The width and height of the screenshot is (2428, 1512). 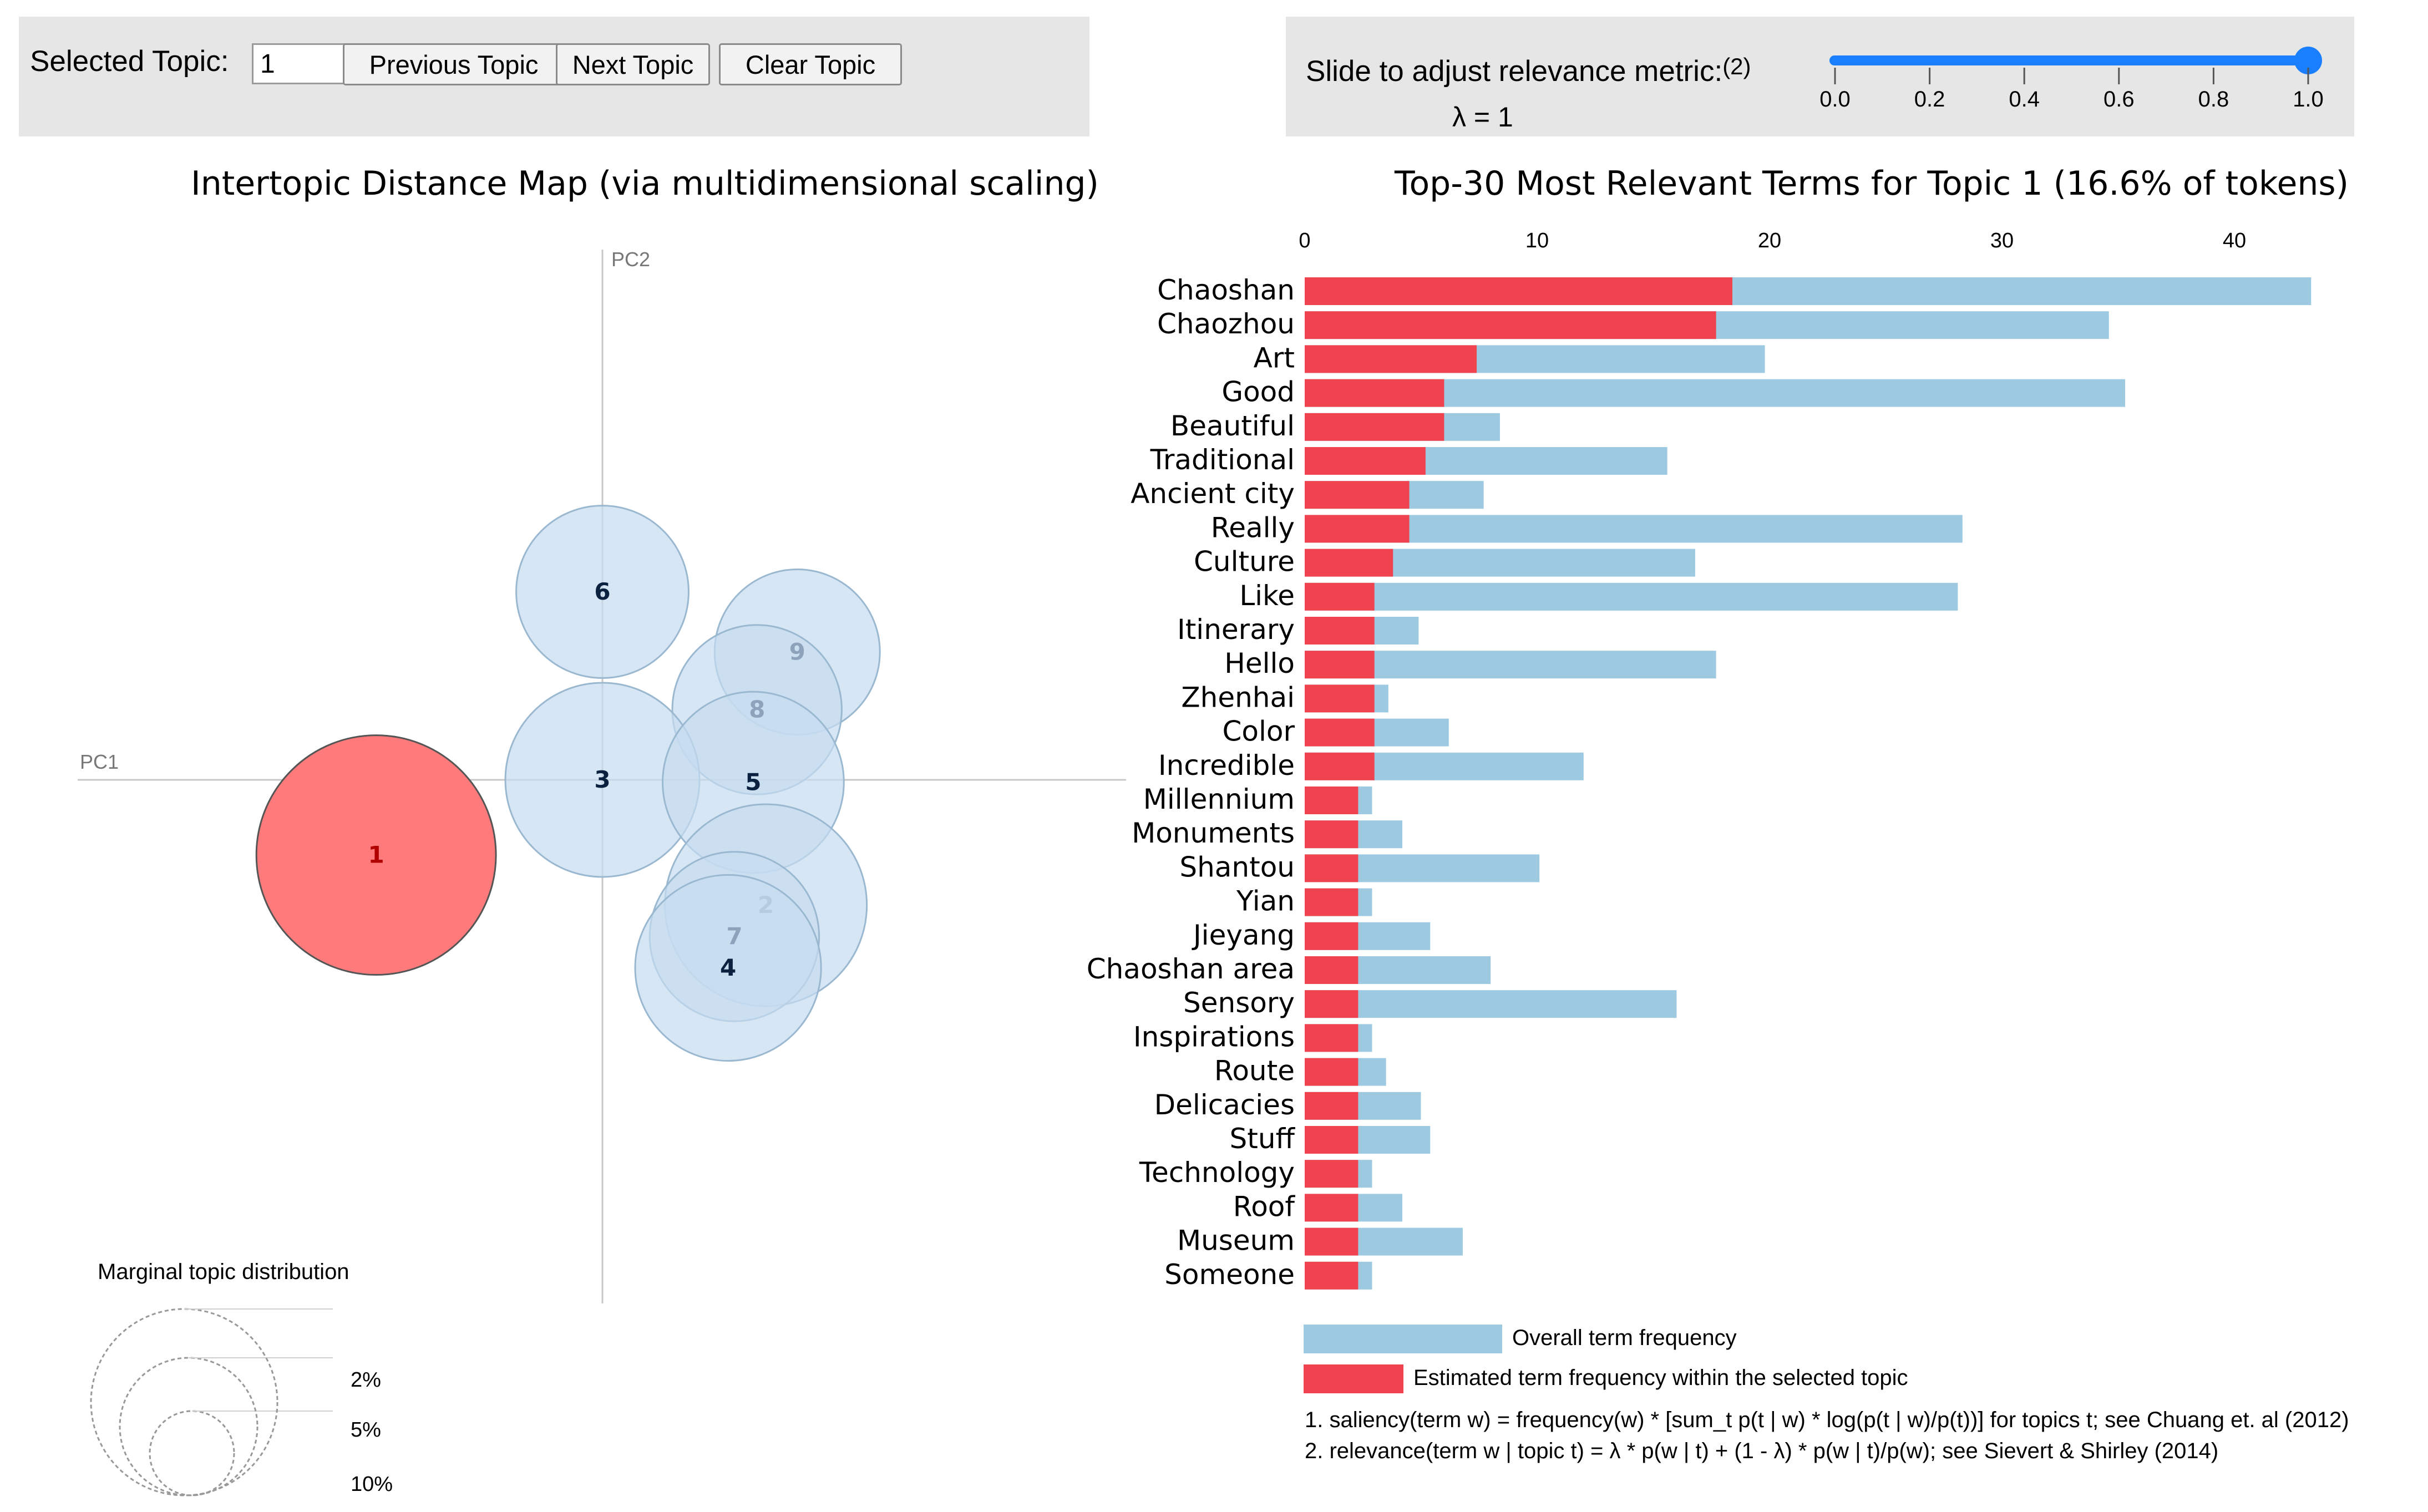 I want to click on term-label: Hello, so click(x=1259, y=663).